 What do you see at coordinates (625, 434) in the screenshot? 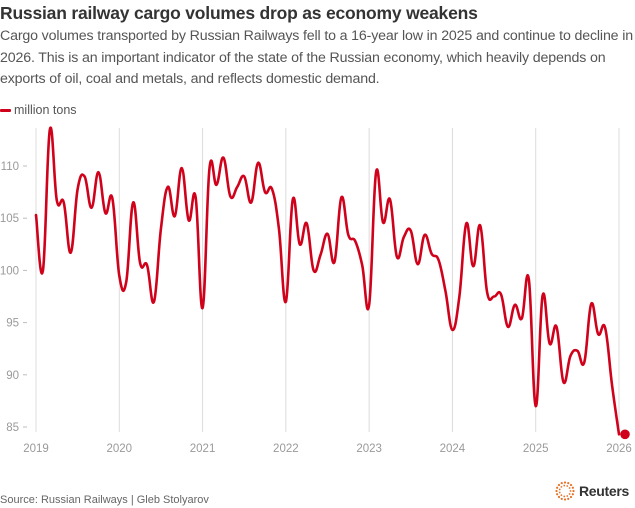
I see `end-point-marker` at bounding box center [625, 434].